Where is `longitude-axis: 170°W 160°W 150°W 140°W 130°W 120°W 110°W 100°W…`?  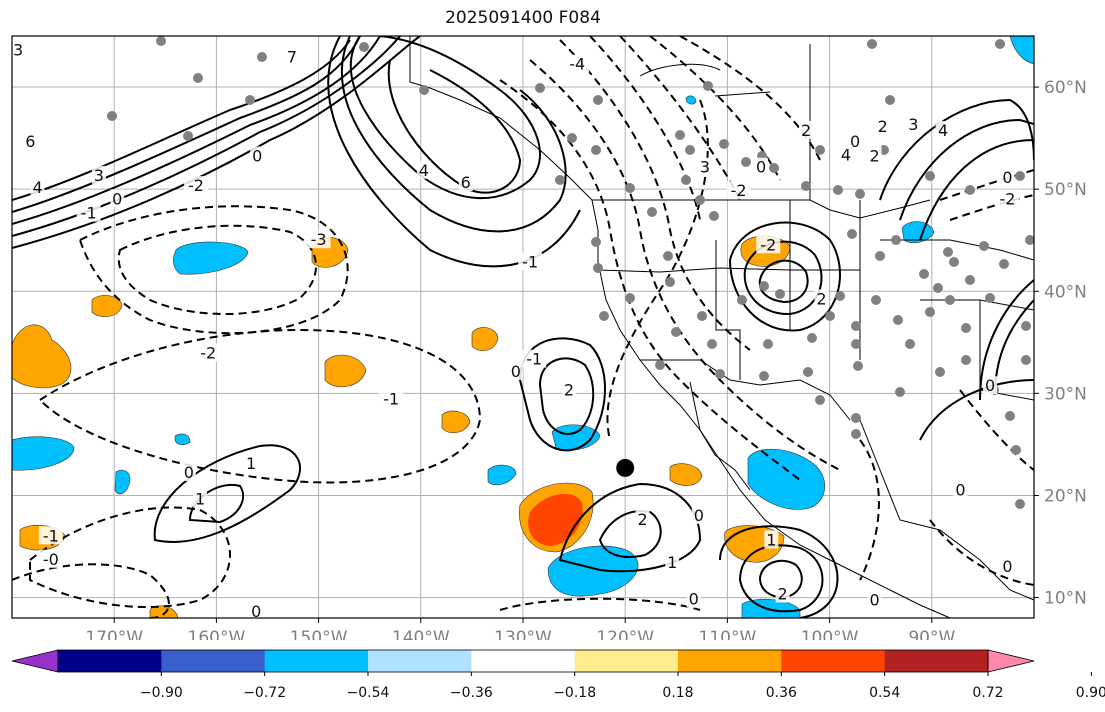
longitude-axis: 170°W 160°W 150°W 140°W 130°W 120°W 110°W 100°W… is located at coordinates (520, 629).